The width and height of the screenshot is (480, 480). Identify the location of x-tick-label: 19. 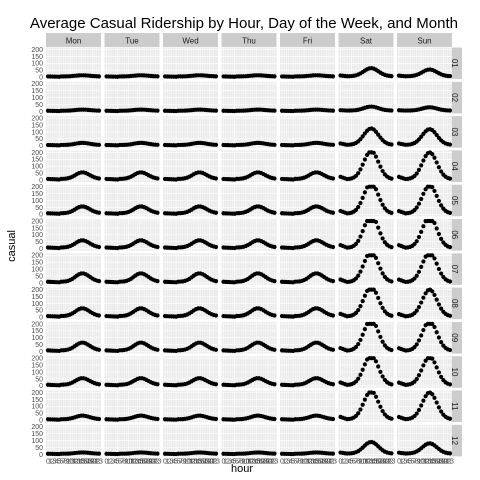
(266, 461).